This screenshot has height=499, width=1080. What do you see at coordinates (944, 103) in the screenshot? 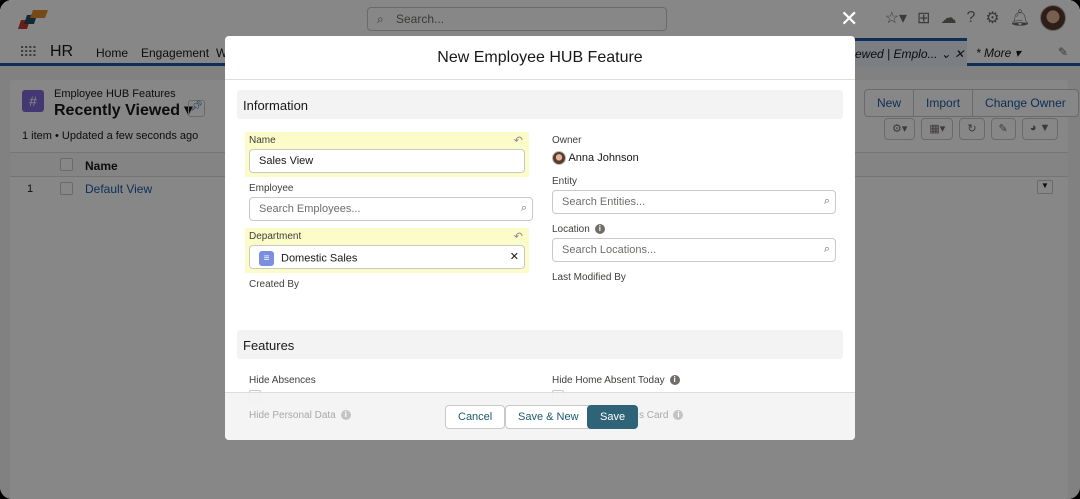
I see `import-button: Import` at bounding box center [944, 103].